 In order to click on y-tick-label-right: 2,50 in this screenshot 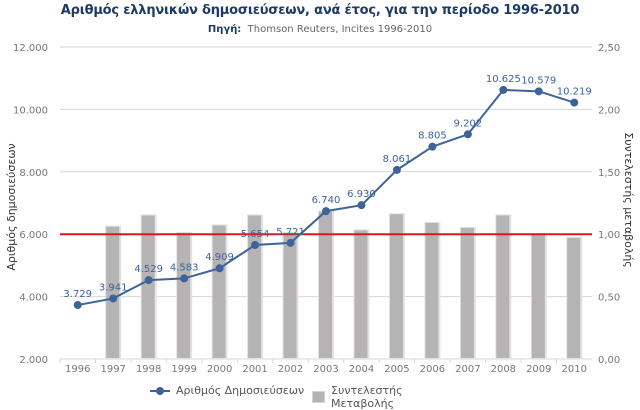, I will do `click(609, 48)`.